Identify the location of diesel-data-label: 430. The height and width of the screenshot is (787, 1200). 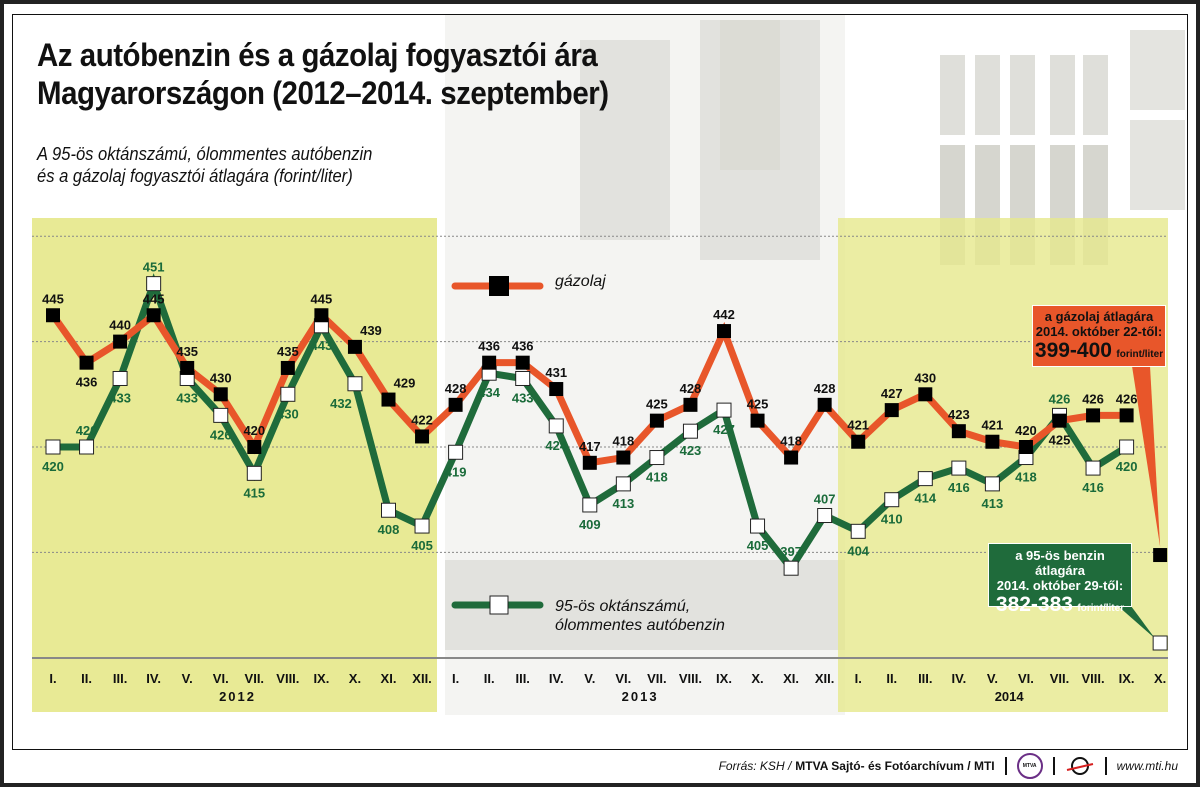
(925, 377).